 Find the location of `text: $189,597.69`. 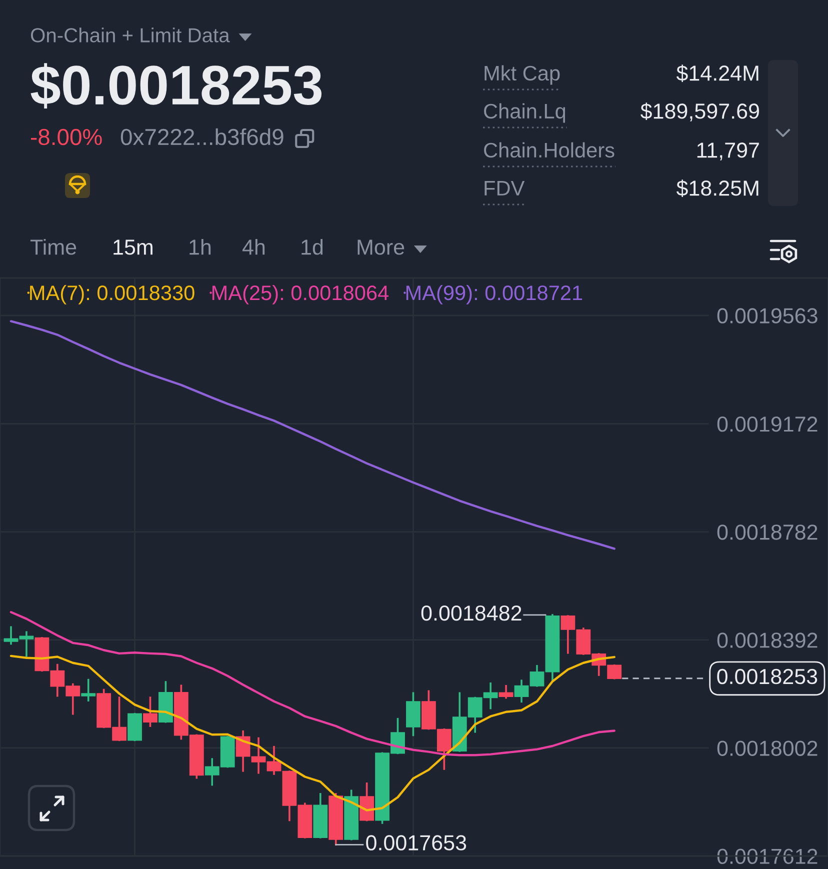

text: $189,597.69 is located at coordinates (699, 112).